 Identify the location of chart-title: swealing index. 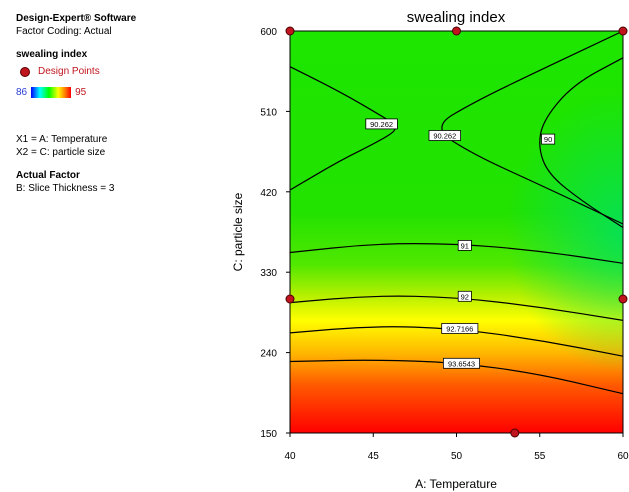
(456, 17).